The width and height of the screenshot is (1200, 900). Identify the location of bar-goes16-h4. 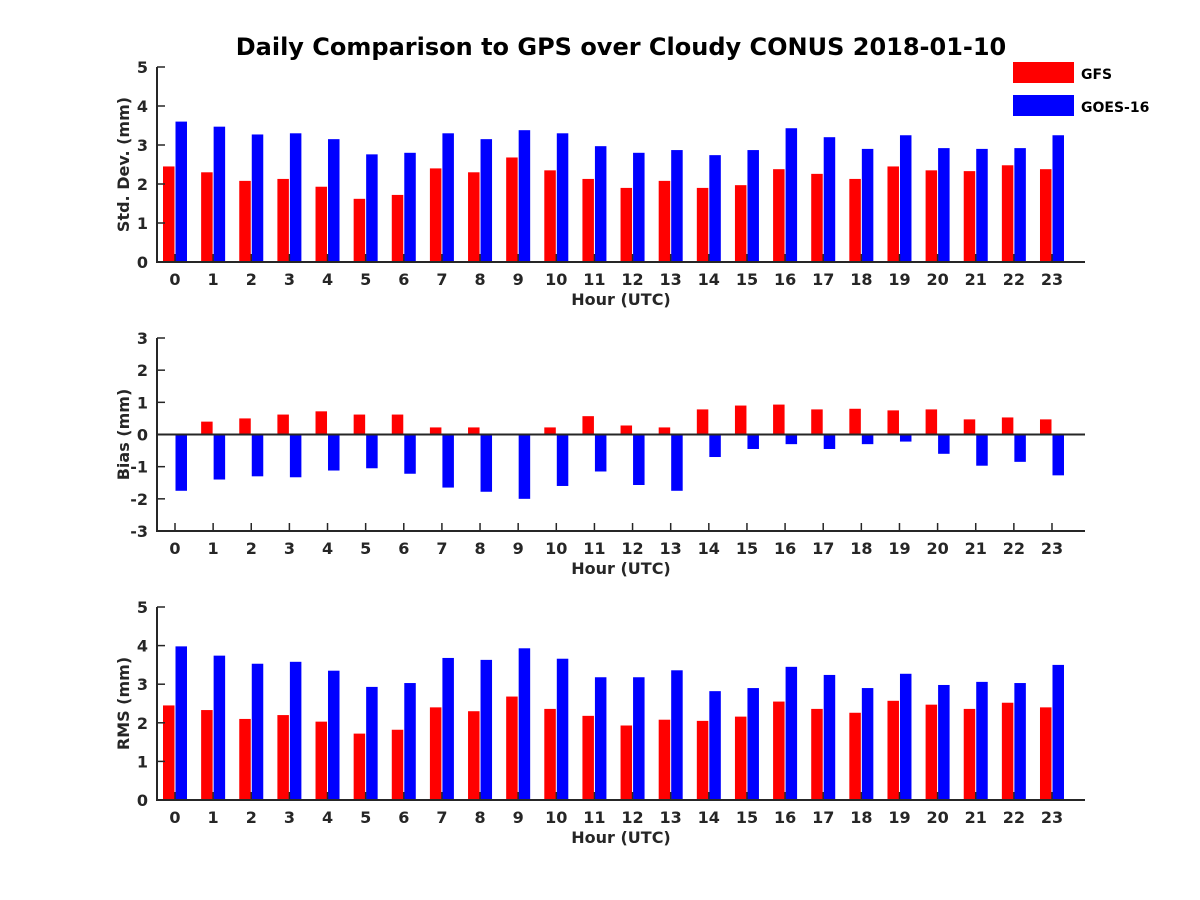
(334, 200).